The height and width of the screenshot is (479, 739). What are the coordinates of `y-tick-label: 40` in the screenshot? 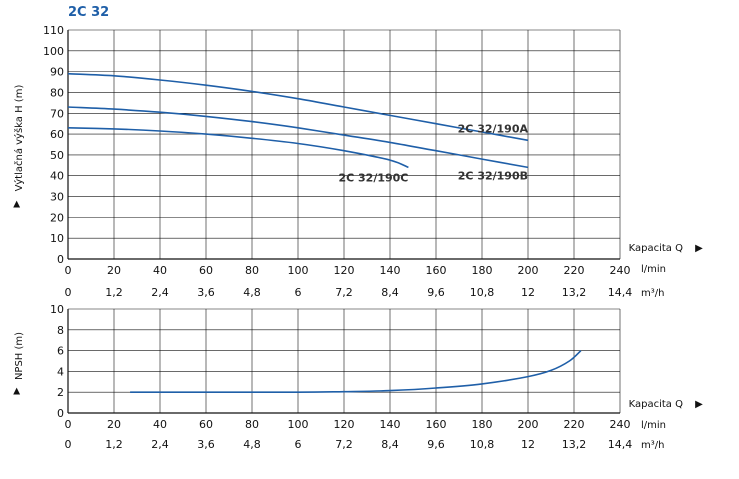 It's located at (57, 176).